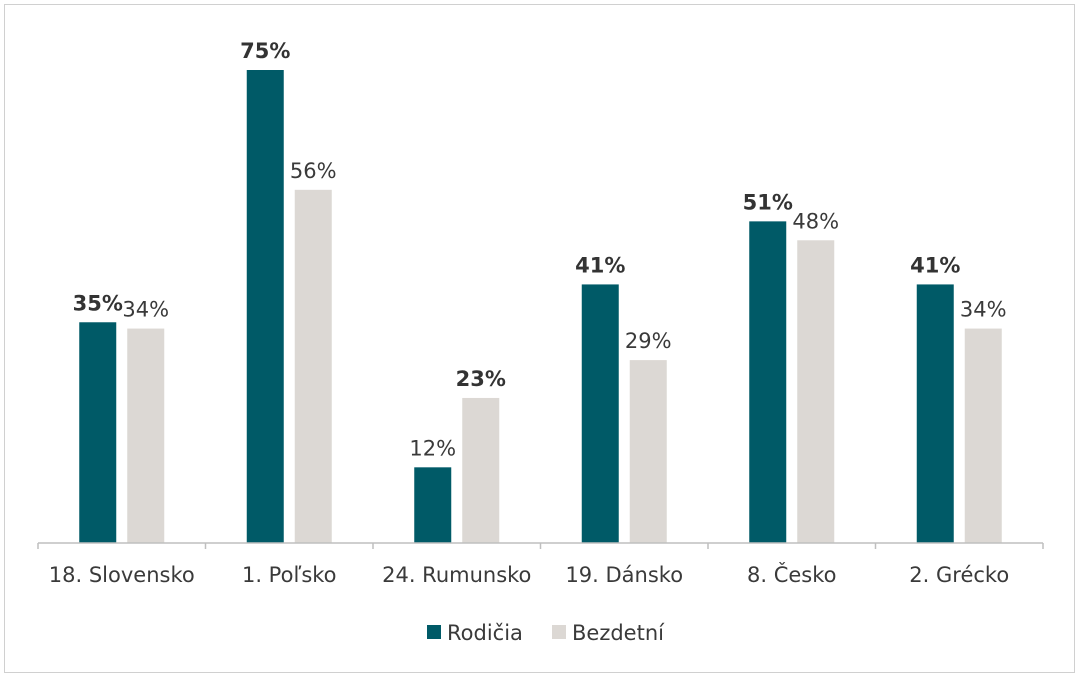  What do you see at coordinates (265, 51) in the screenshot?
I see `value-label-rodicia-1-polsko: 75%` at bounding box center [265, 51].